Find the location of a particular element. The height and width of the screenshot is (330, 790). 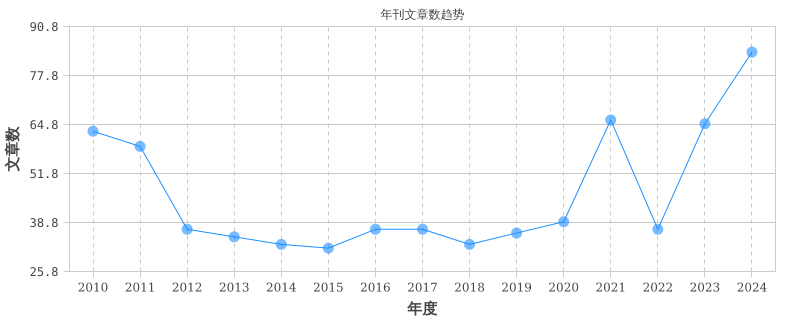

x-axis-title: 年度 is located at coordinates (422, 309).